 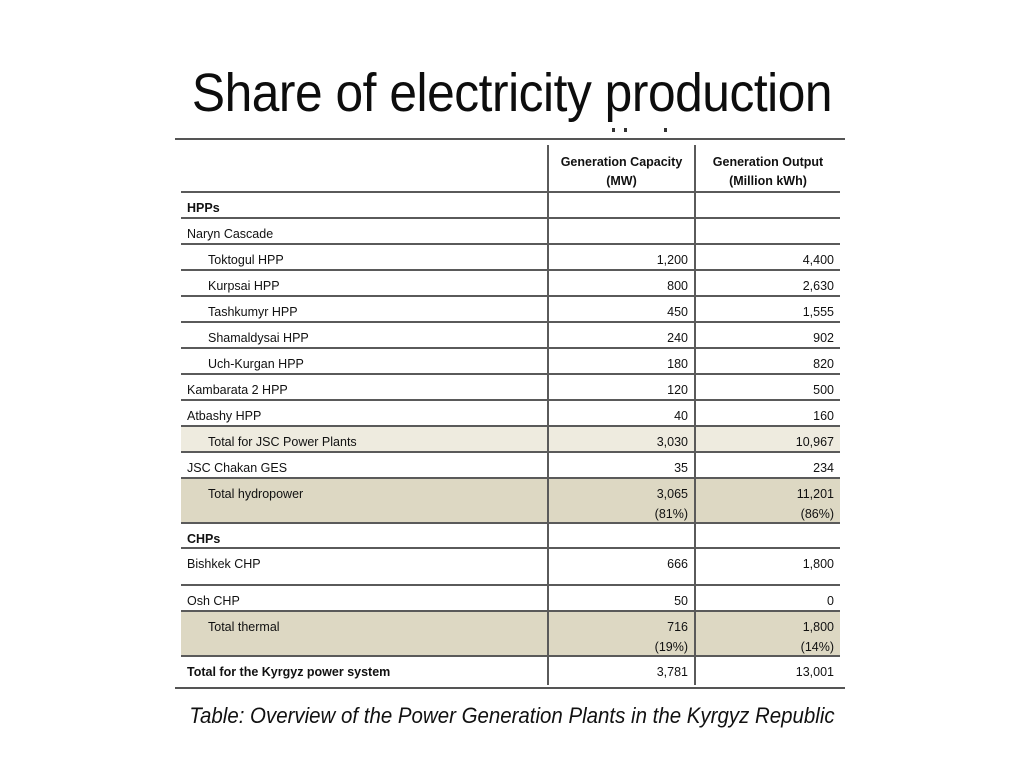 What do you see at coordinates (510, 310) in the screenshot?
I see `table-row: Tashkumyr HPP 450 1,555` at bounding box center [510, 310].